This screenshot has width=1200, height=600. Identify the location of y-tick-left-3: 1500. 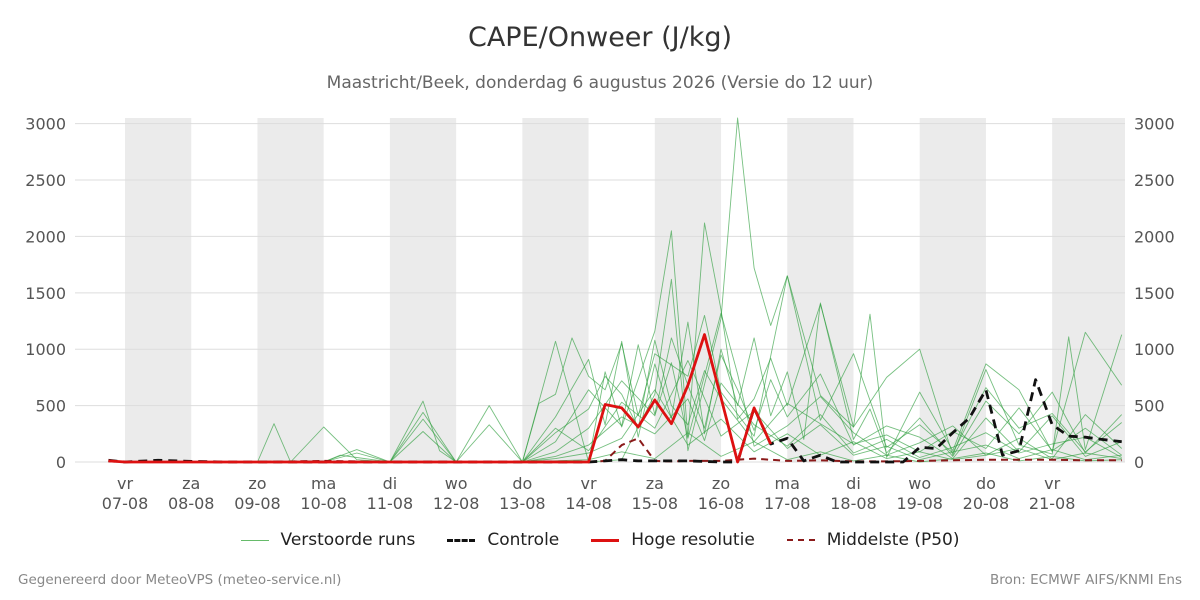
(45, 293).